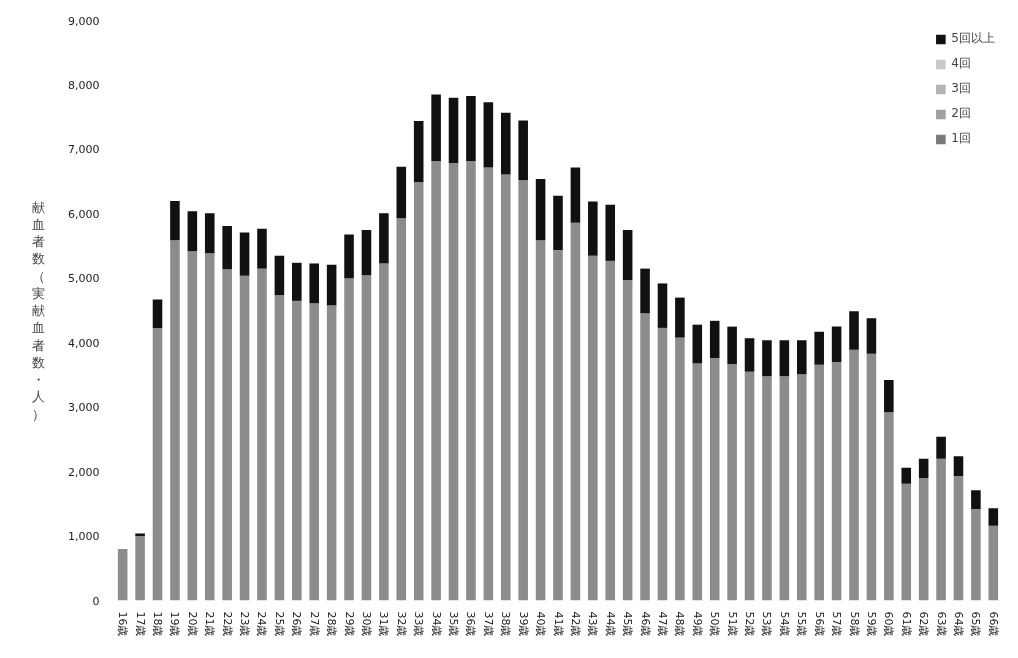  Describe the element at coordinates (96, 601) in the screenshot. I see `y-tick-label: 0` at that location.